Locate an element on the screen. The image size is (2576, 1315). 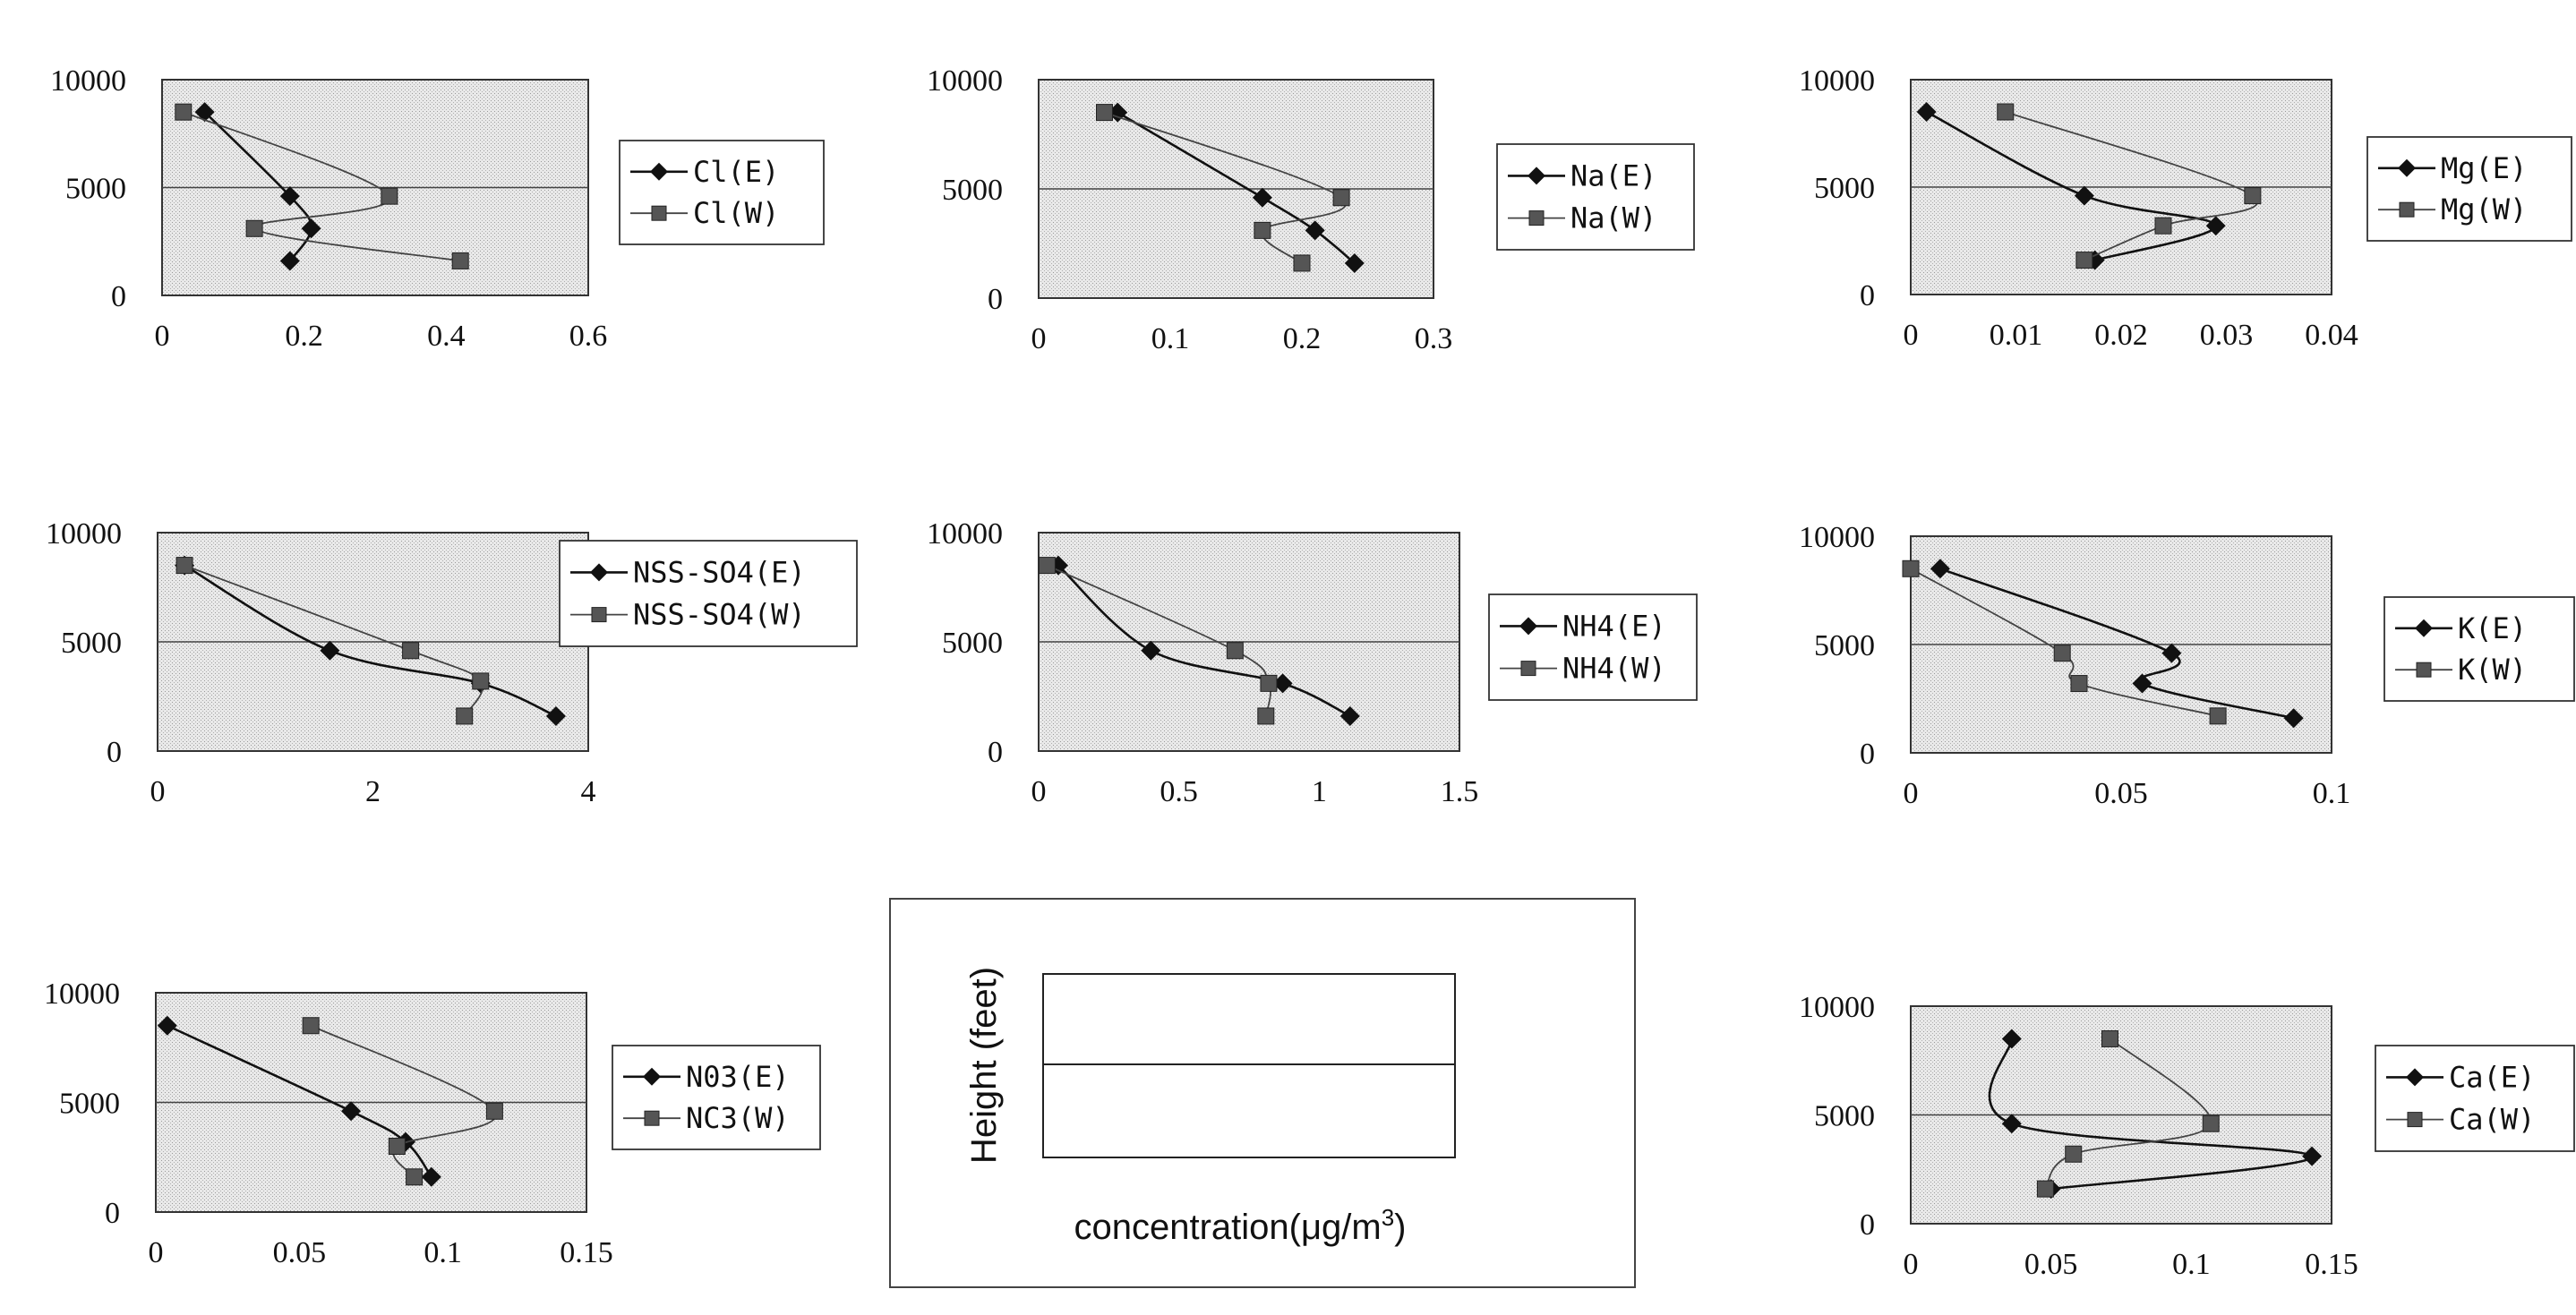
legend-label: Na(W) is located at coordinates (1613, 218).